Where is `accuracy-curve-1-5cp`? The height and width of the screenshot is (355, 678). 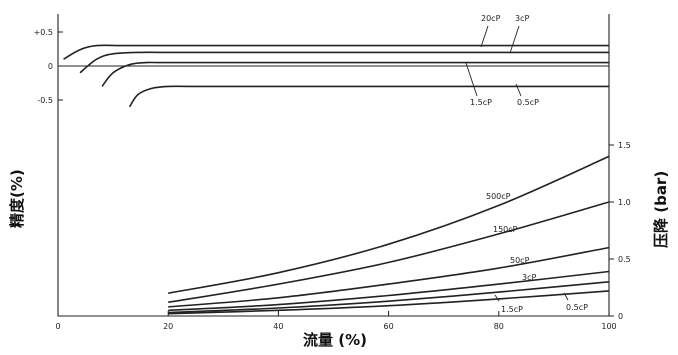 accuracy-curve-1-5cp is located at coordinates (355, 74).